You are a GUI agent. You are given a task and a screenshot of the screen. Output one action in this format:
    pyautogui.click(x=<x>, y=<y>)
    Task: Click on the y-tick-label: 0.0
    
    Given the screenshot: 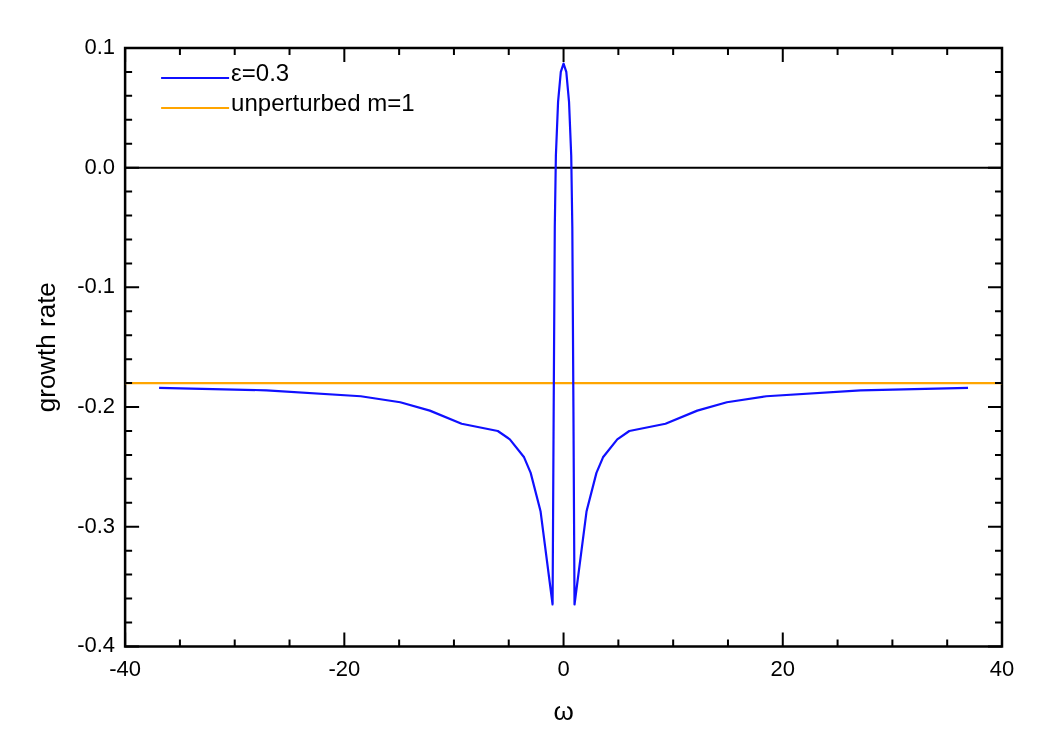 What is the action you would take?
    pyautogui.click(x=100, y=166)
    